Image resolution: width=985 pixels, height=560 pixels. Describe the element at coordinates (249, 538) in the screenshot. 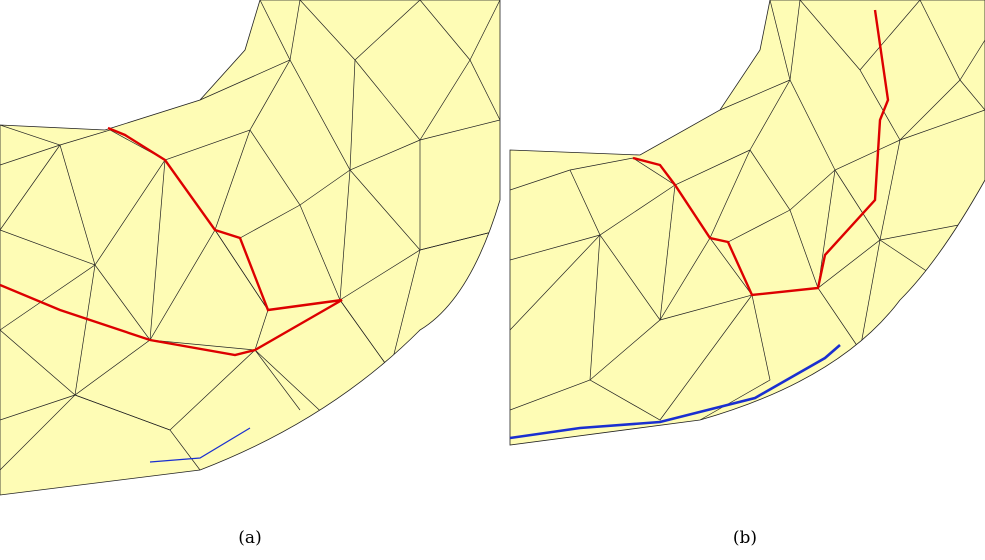

I see `caption: (a)` at that location.